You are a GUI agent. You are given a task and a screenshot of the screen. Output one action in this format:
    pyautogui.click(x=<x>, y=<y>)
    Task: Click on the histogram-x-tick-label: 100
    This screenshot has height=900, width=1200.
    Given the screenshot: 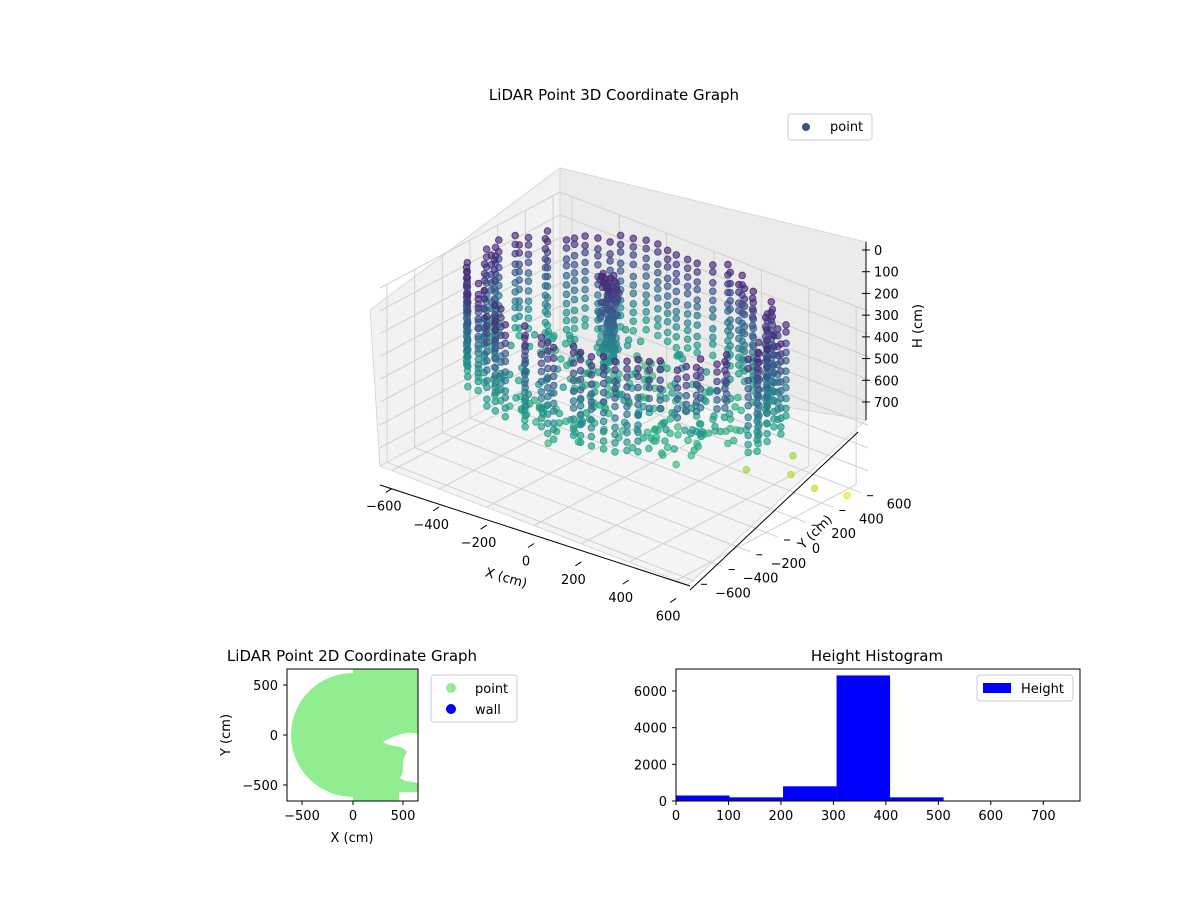 What is the action you would take?
    pyautogui.click(x=728, y=816)
    